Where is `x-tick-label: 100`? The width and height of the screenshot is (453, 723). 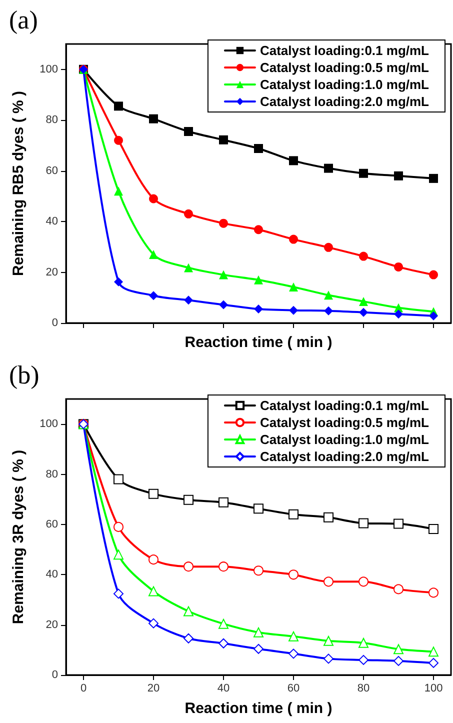
x-tick-label: 100 is located at coordinates (433, 688).